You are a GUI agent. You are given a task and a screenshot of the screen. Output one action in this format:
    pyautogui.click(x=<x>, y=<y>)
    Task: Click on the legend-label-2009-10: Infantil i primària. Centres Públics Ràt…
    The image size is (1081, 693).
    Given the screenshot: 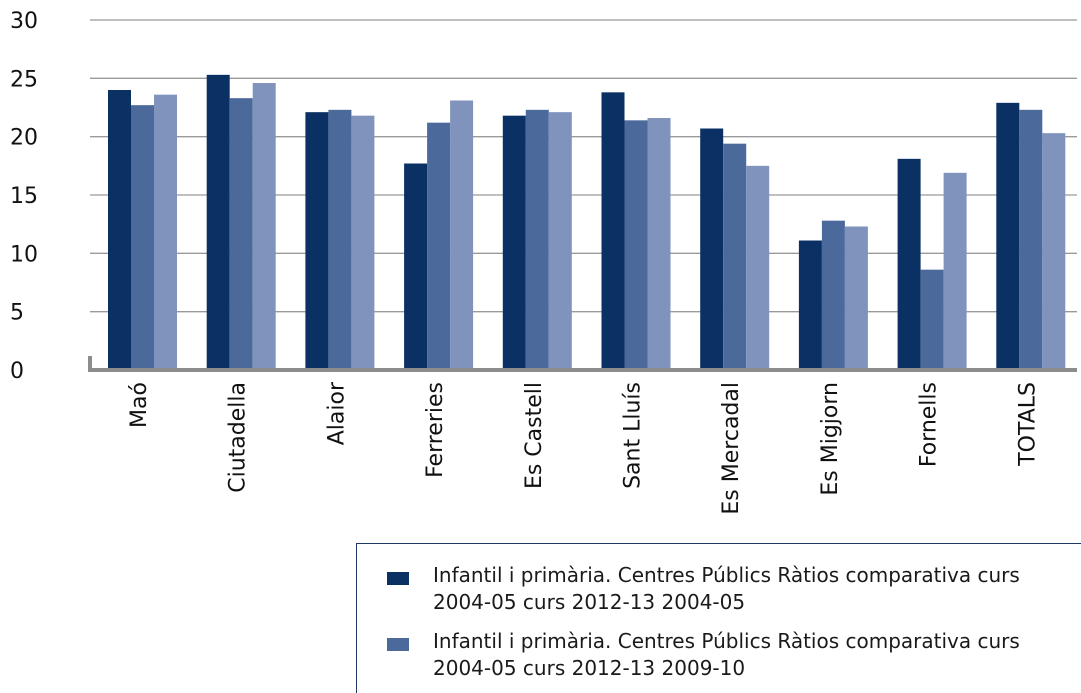 What is the action you would take?
    pyautogui.click(x=726, y=654)
    